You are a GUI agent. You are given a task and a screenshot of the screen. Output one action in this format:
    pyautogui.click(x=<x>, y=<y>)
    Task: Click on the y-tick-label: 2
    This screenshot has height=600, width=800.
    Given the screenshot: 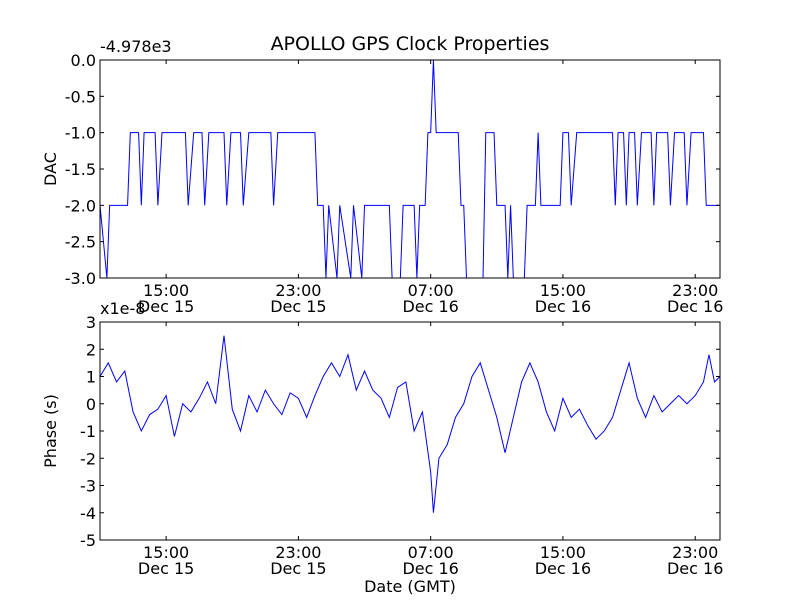 What is the action you would take?
    pyautogui.click(x=91, y=349)
    